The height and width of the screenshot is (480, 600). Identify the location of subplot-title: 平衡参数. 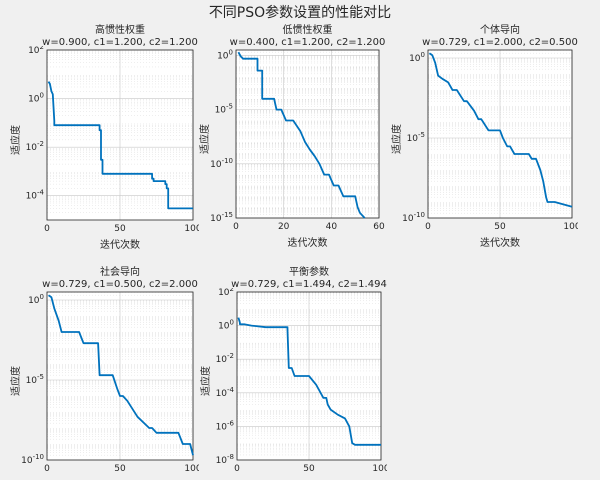
(309, 272).